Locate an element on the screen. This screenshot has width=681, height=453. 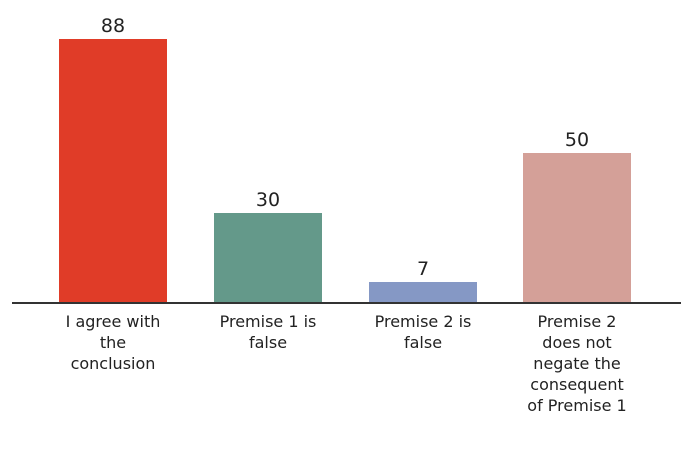
value-label-3: 7 is located at coordinates (423, 269).